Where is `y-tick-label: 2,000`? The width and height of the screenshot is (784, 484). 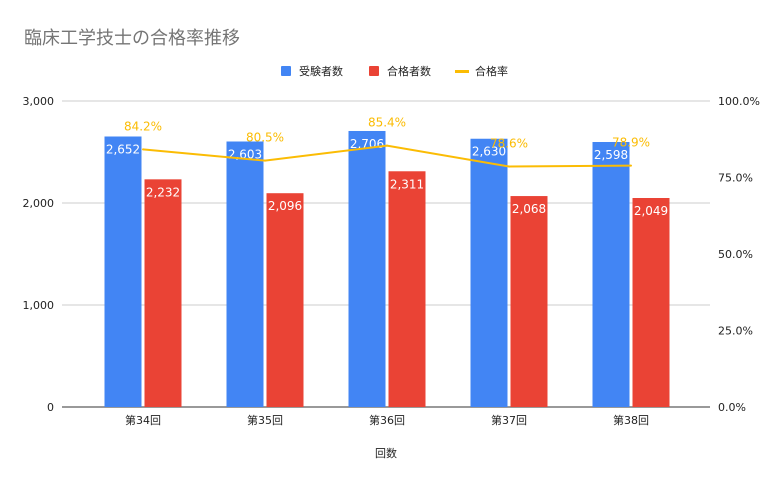 y-tick-label: 2,000 is located at coordinates (39, 203).